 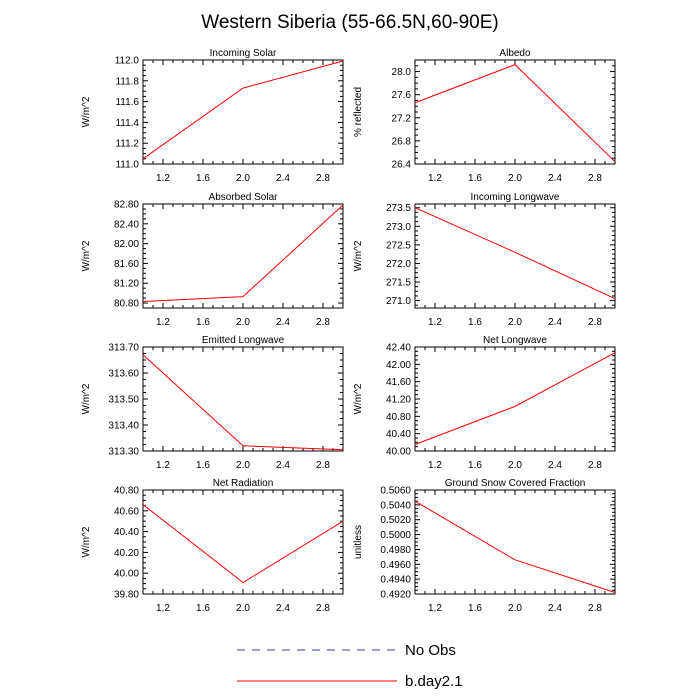 I want to click on y-tick-label: 111.4, so click(x=127, y=123).